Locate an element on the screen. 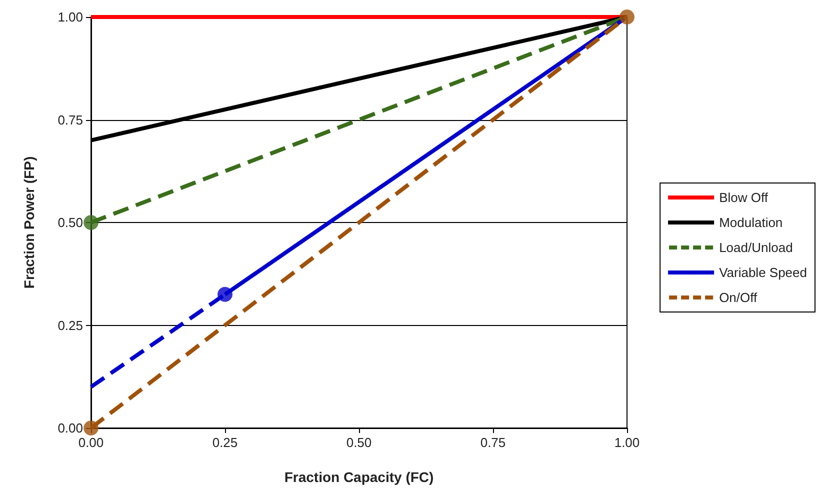  y-tick-label: 0.00 is located at coordinates (70, 428).